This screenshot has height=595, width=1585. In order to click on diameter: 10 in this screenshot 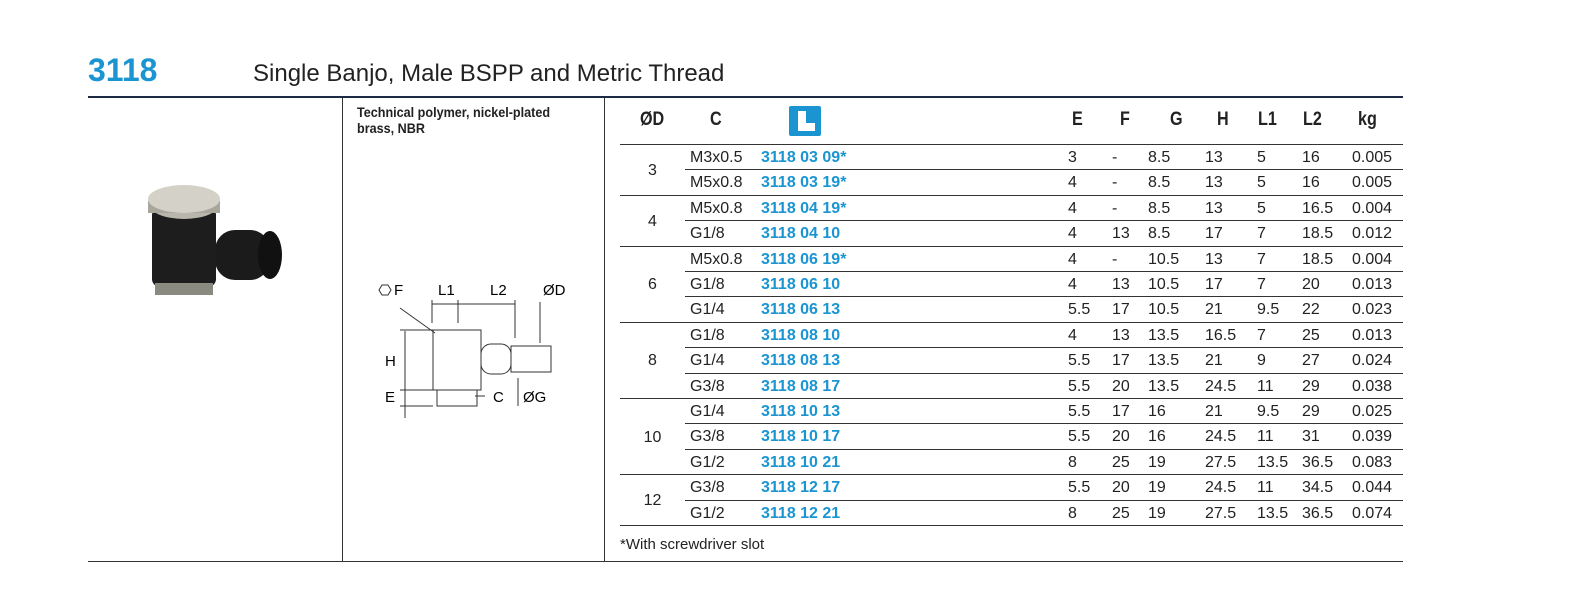, I will do `click(652, 437)`.